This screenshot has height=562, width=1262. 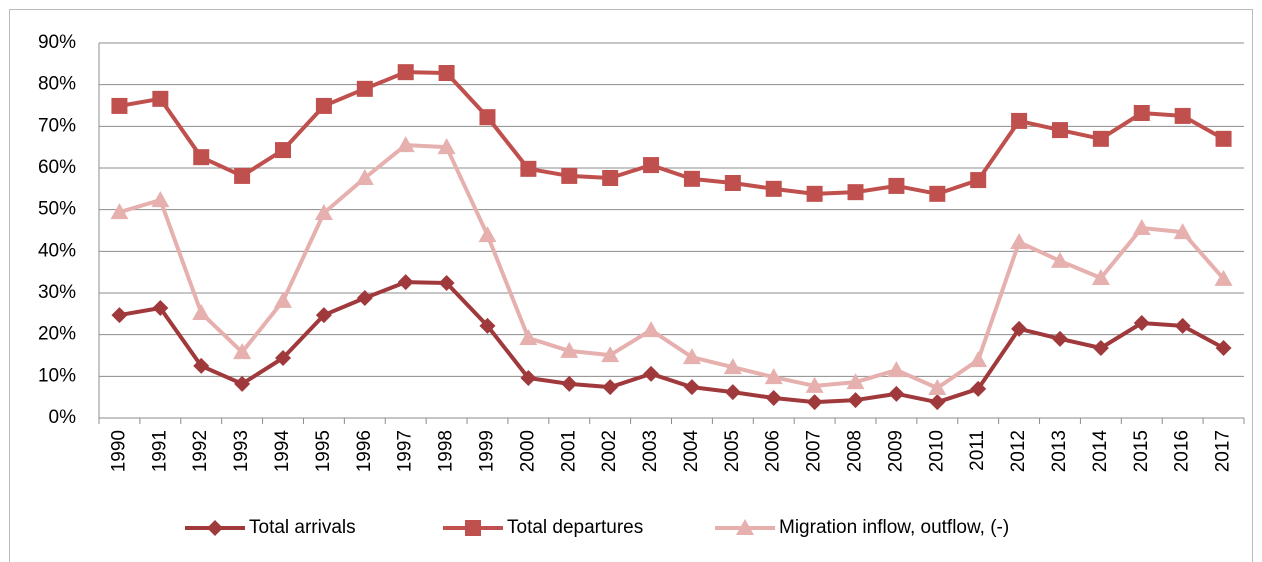 What do you see at coordinates (575, 527) in the screenshot?
I see `legend-label: Total departures` at bounding box center [575, 527].